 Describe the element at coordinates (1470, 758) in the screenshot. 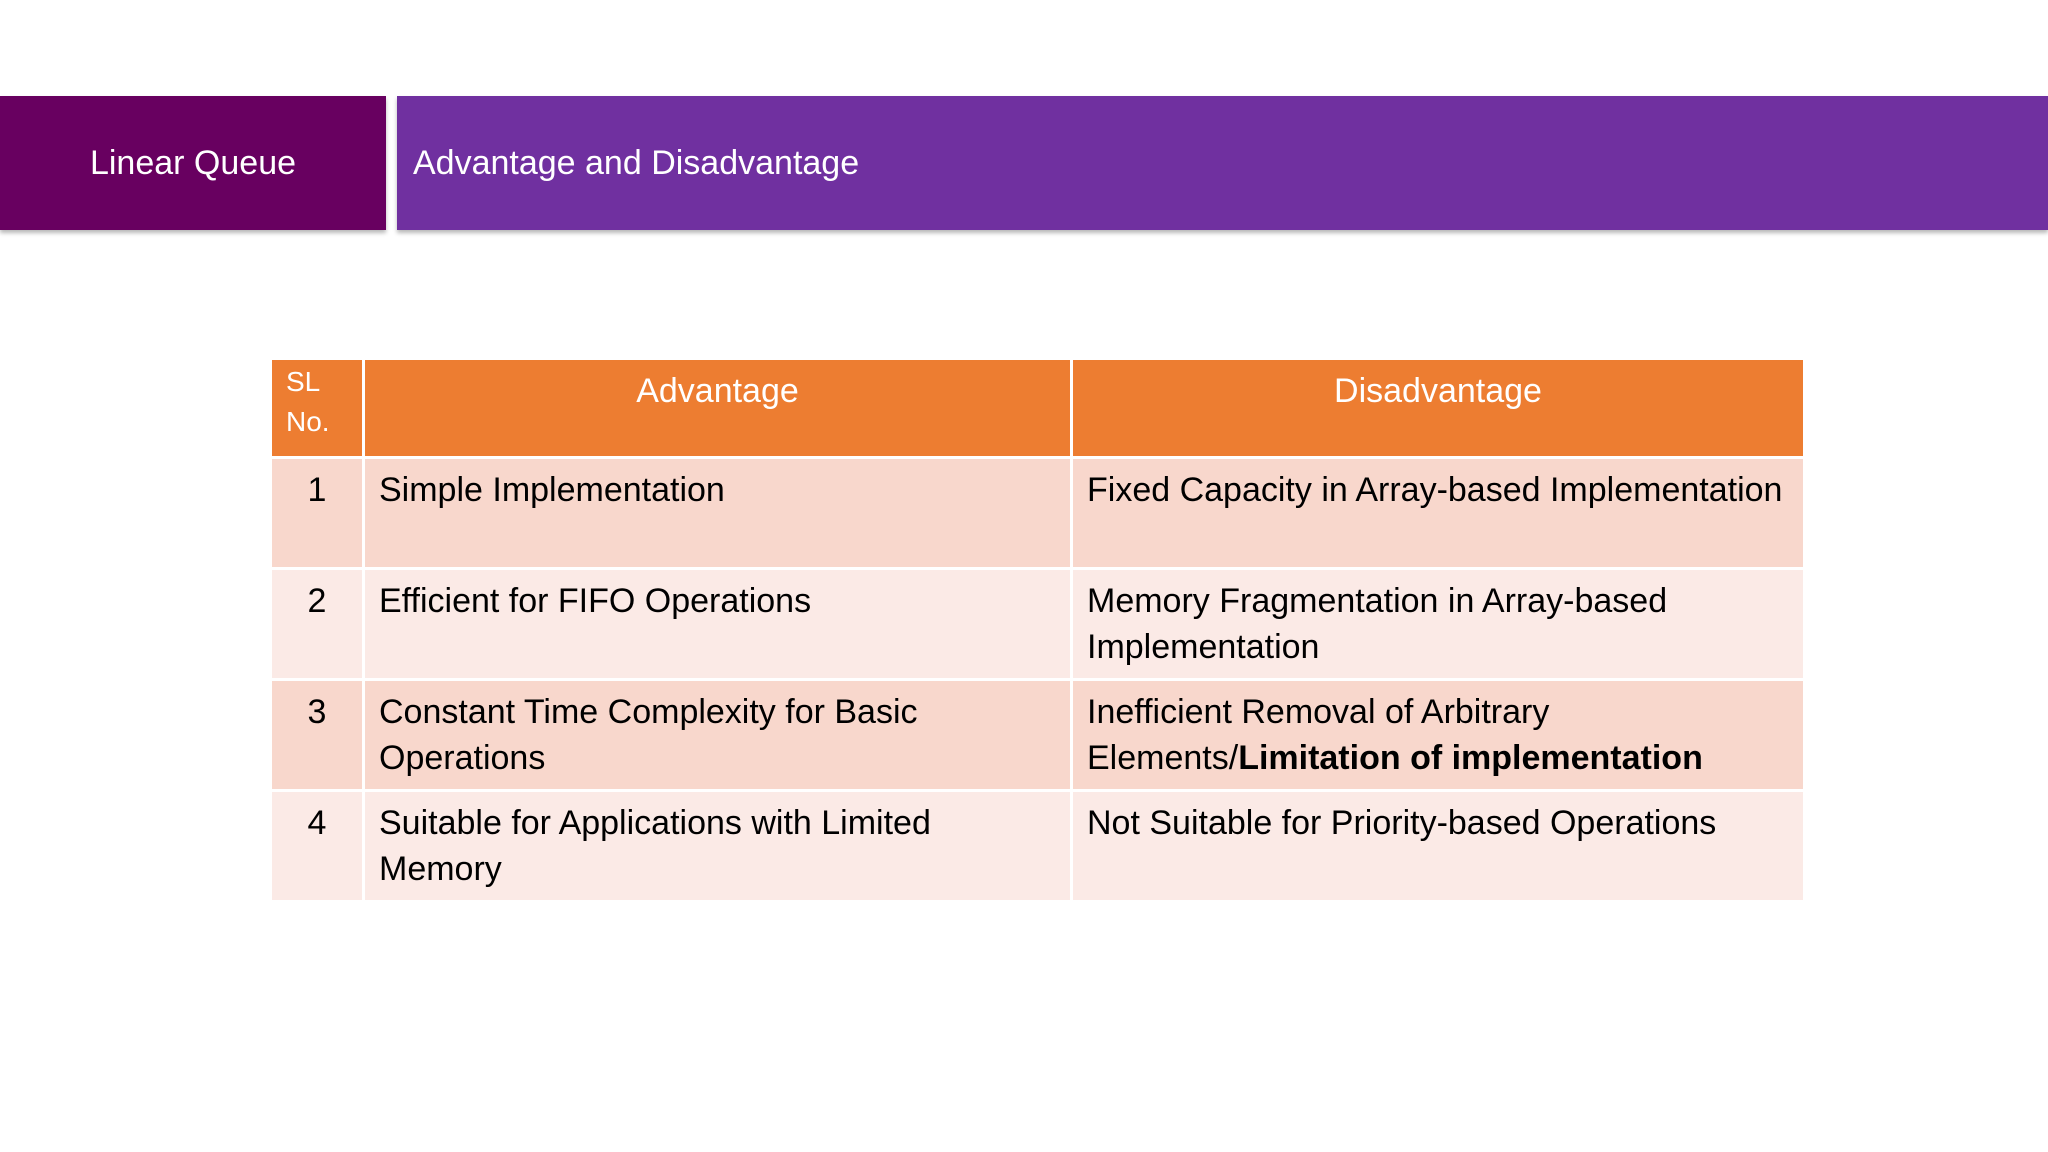

I see `disadvantage-bold-text: Limitation of implementation` at that location.